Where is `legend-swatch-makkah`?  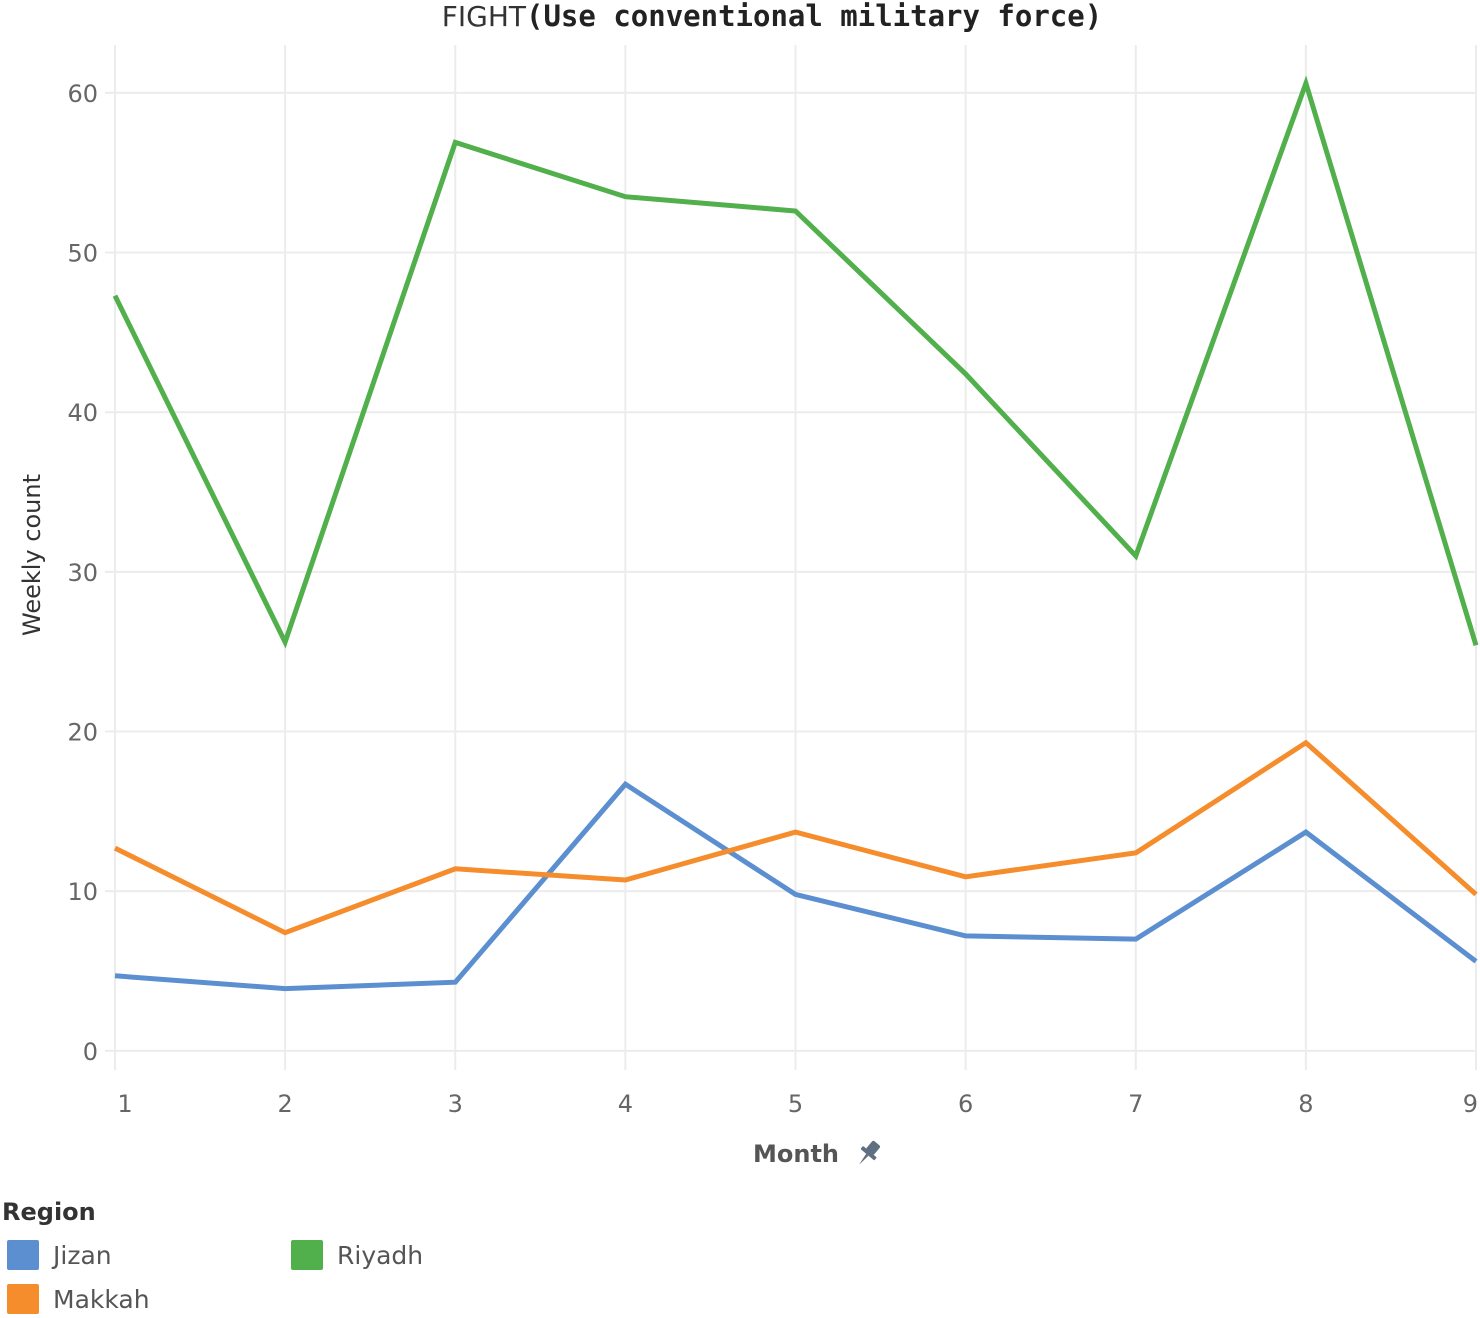 legend-swatch-makkah is located at coordinates (23, 1299).